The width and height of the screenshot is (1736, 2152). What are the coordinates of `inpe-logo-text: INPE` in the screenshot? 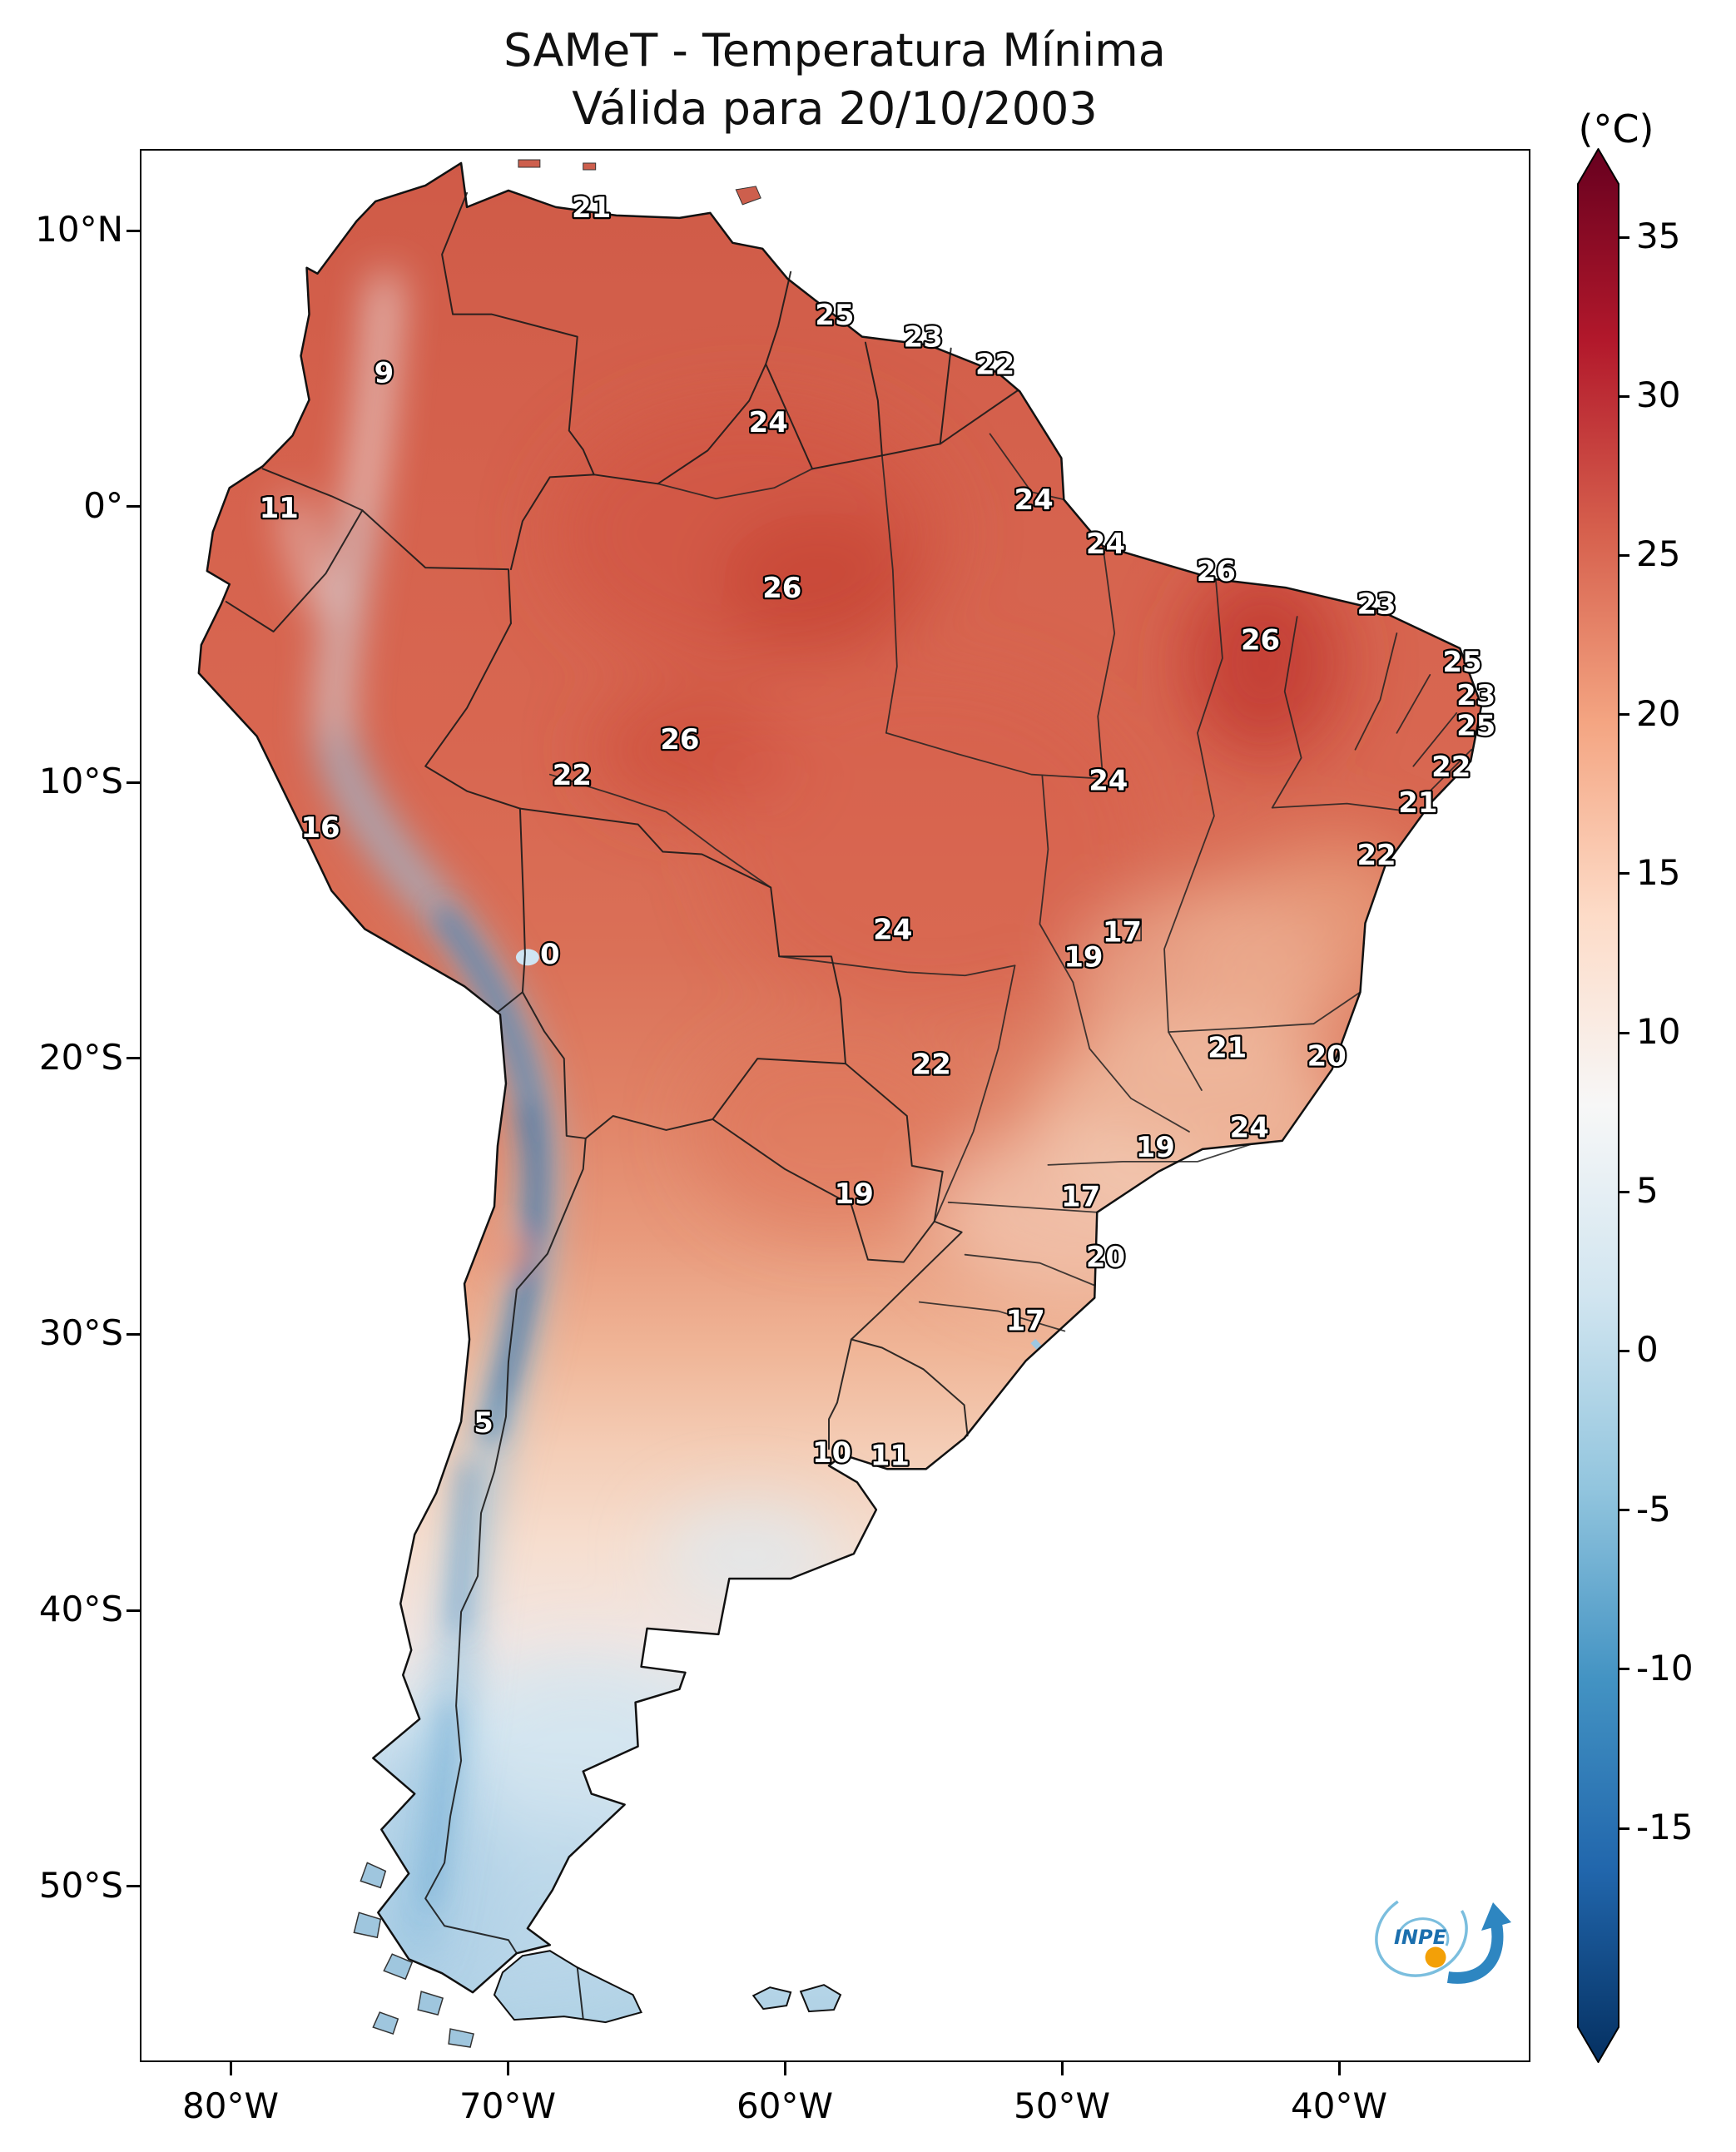 It's located at (1420, 1937).